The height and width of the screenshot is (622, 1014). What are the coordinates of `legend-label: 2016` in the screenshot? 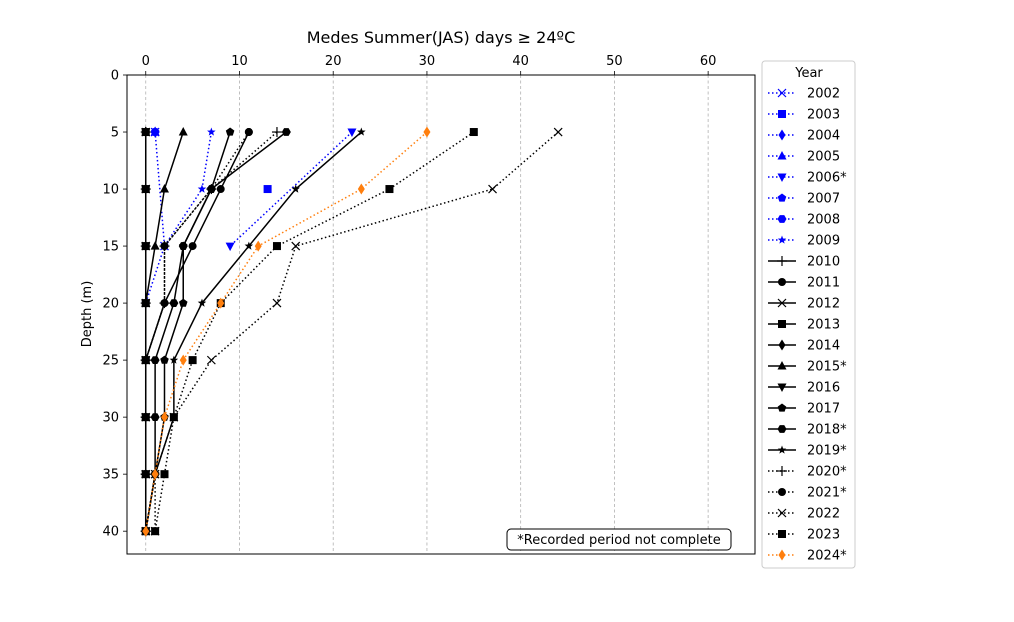 It's located at (823, 388).